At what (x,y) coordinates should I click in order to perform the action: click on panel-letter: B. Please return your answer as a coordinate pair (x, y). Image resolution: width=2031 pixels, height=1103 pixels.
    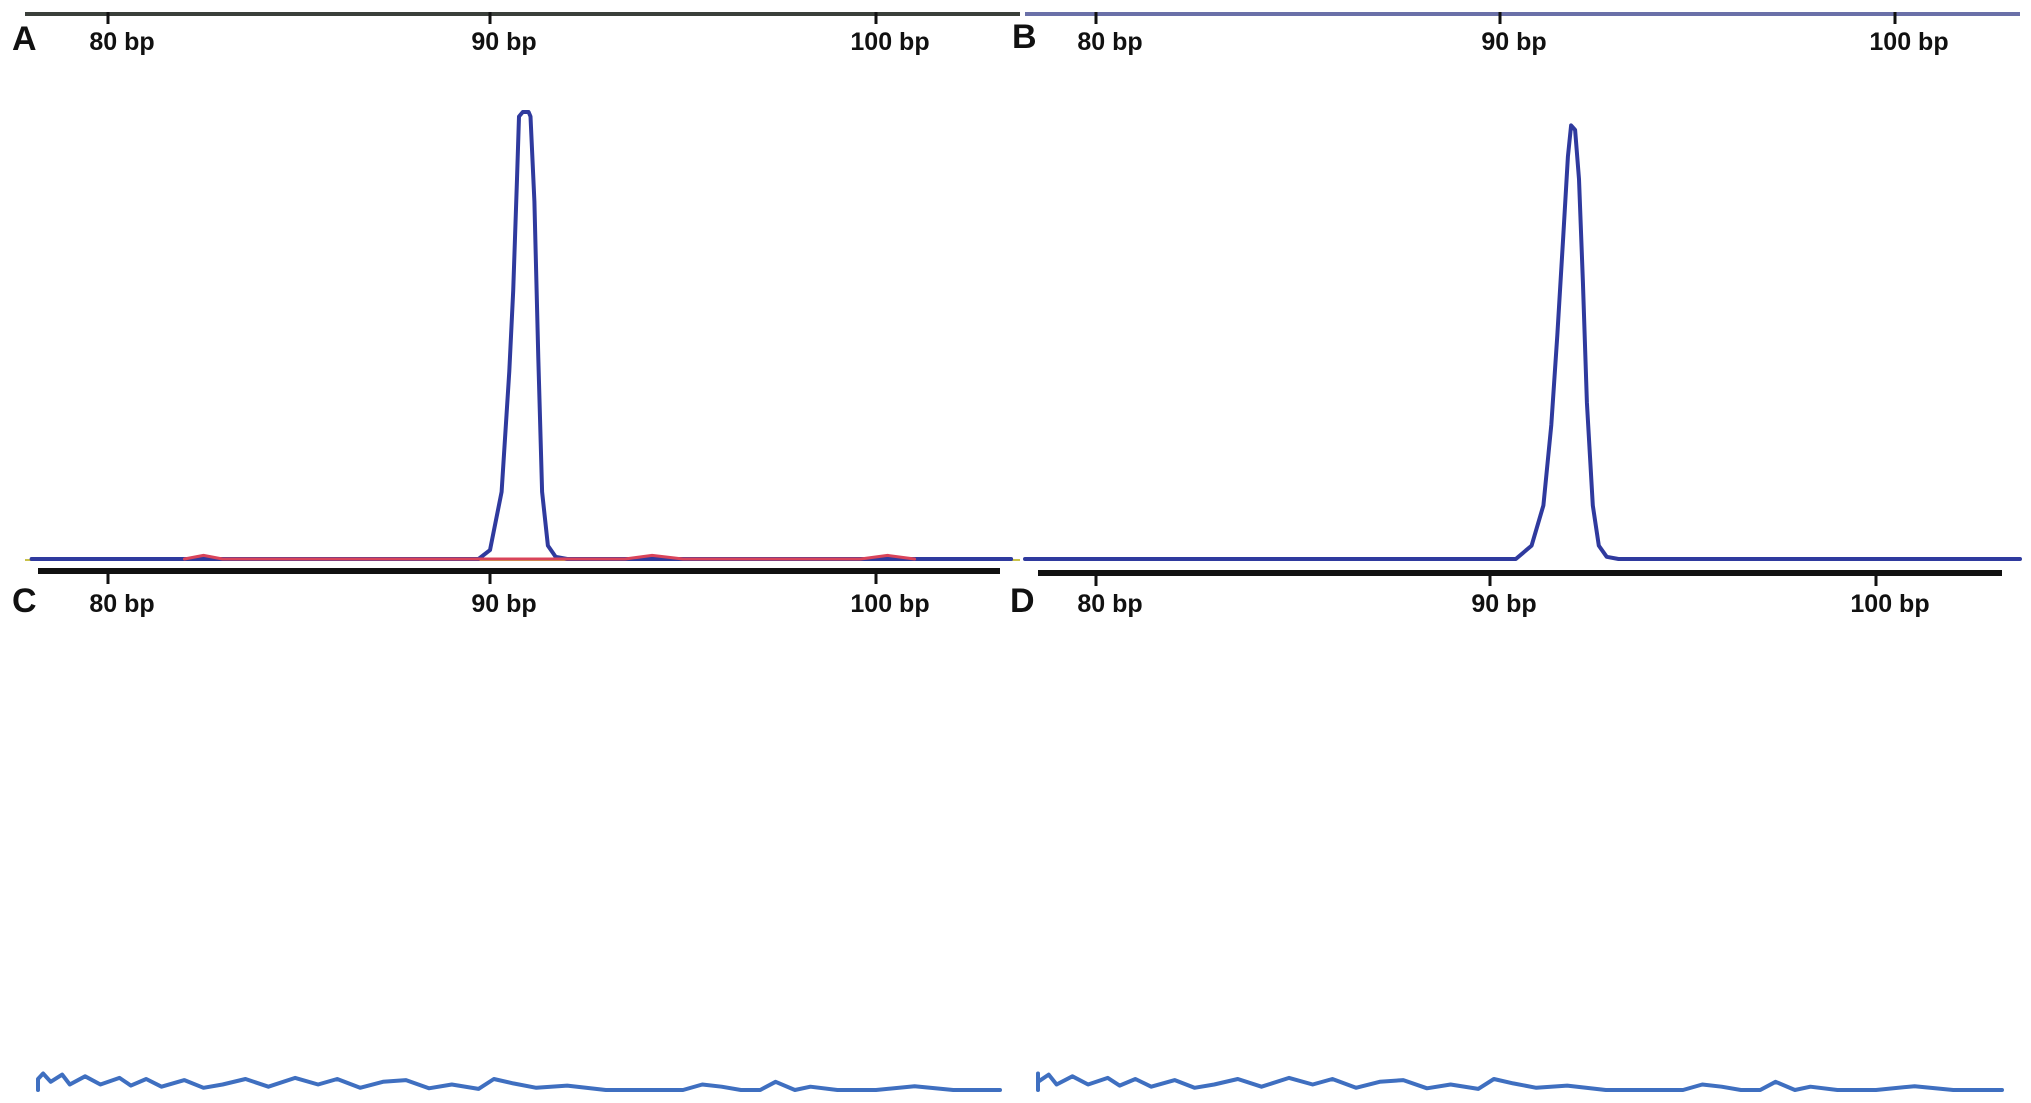
    Looking at the image, I should click on (1024, 37).